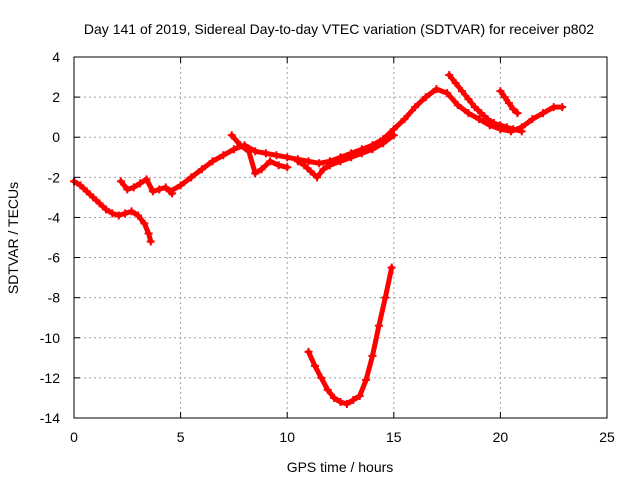 This screenshot has width=640, height=480. What do you see at coordinates (56, 57) in the screenshot?
I see `y-tick-label: 4` at bounding box center [56, 57].